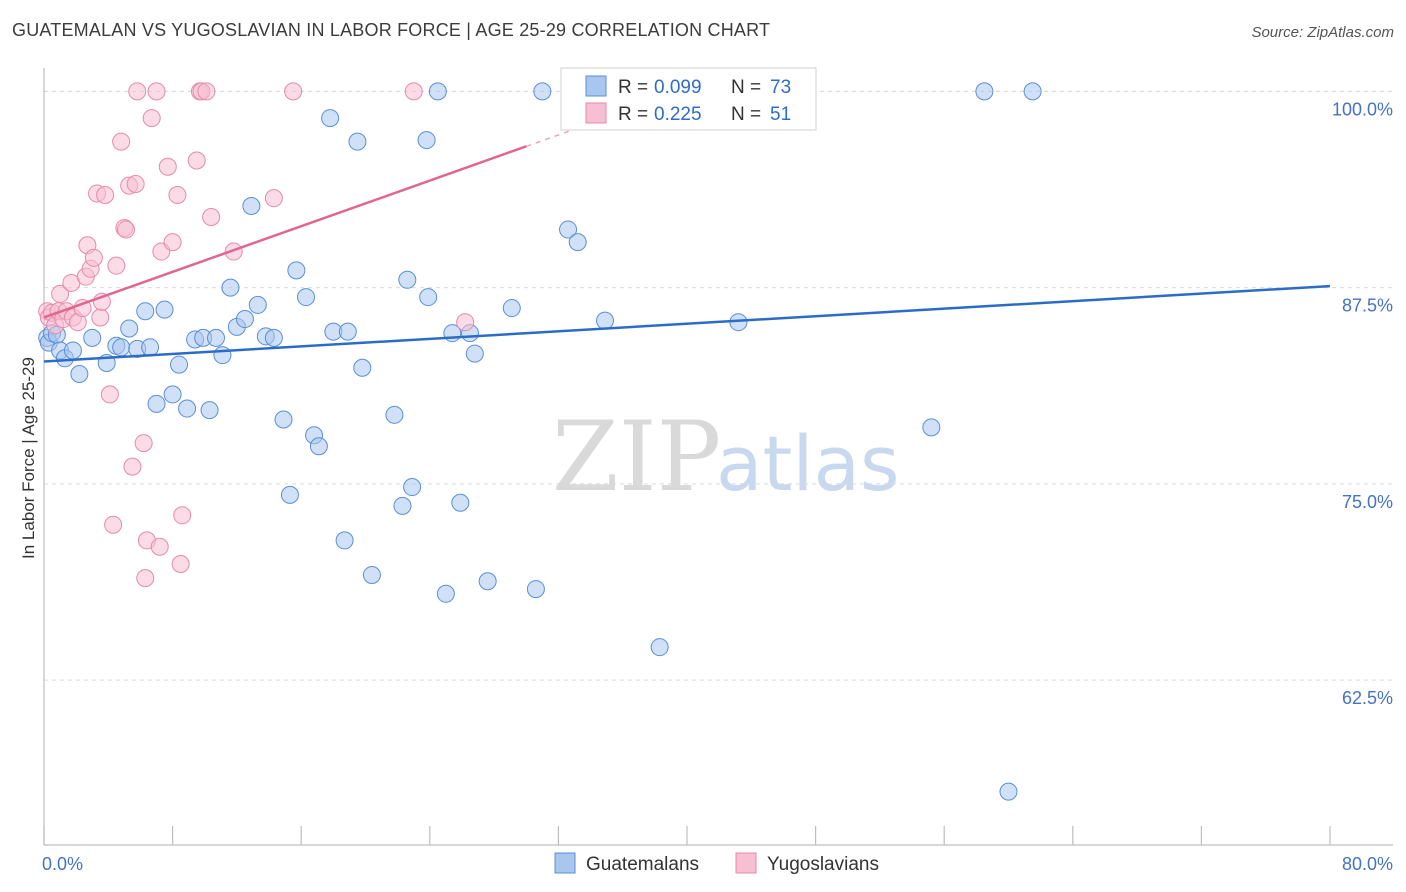  Describe the element at coordinates (633, 114) in the screenshot. I see `legend-r-label-yugoslavians: R =` at that location.